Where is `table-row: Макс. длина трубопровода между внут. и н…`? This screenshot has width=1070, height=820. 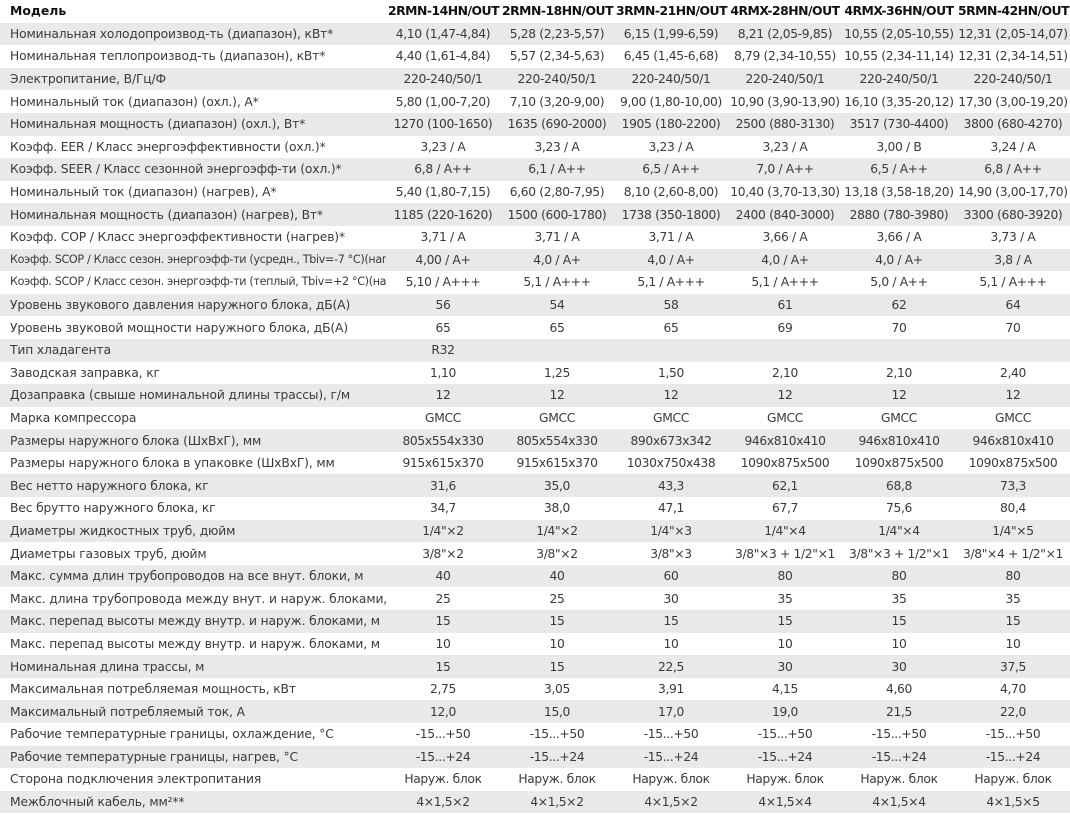
table-row: Макс. длина трубопровода между внут. и н… is located at coordinates (535, 599).